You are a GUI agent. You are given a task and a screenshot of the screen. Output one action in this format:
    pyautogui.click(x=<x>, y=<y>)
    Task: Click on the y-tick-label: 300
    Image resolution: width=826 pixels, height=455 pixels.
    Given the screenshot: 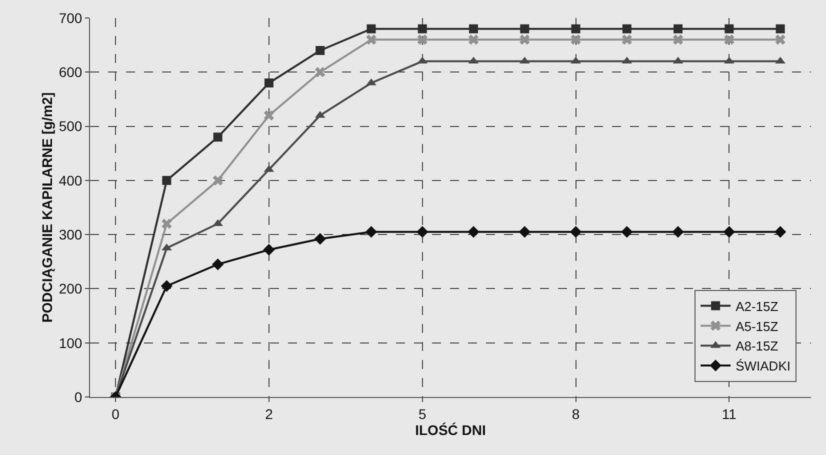 What is the action you would take?
    pyautogui.click(x=70, y=234)
    